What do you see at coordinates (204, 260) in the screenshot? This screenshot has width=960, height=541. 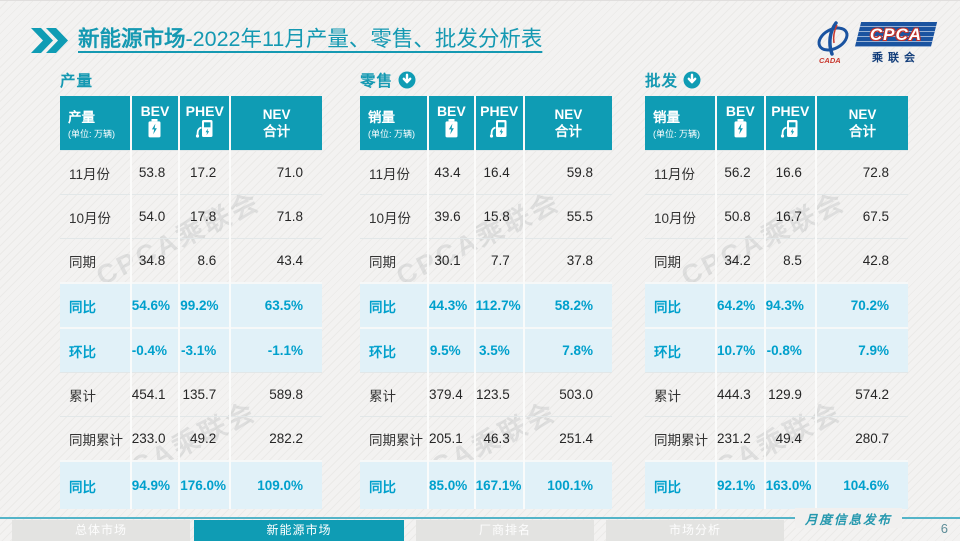 I see `cell-phev: 8.6` at bounding box center [204, 260].